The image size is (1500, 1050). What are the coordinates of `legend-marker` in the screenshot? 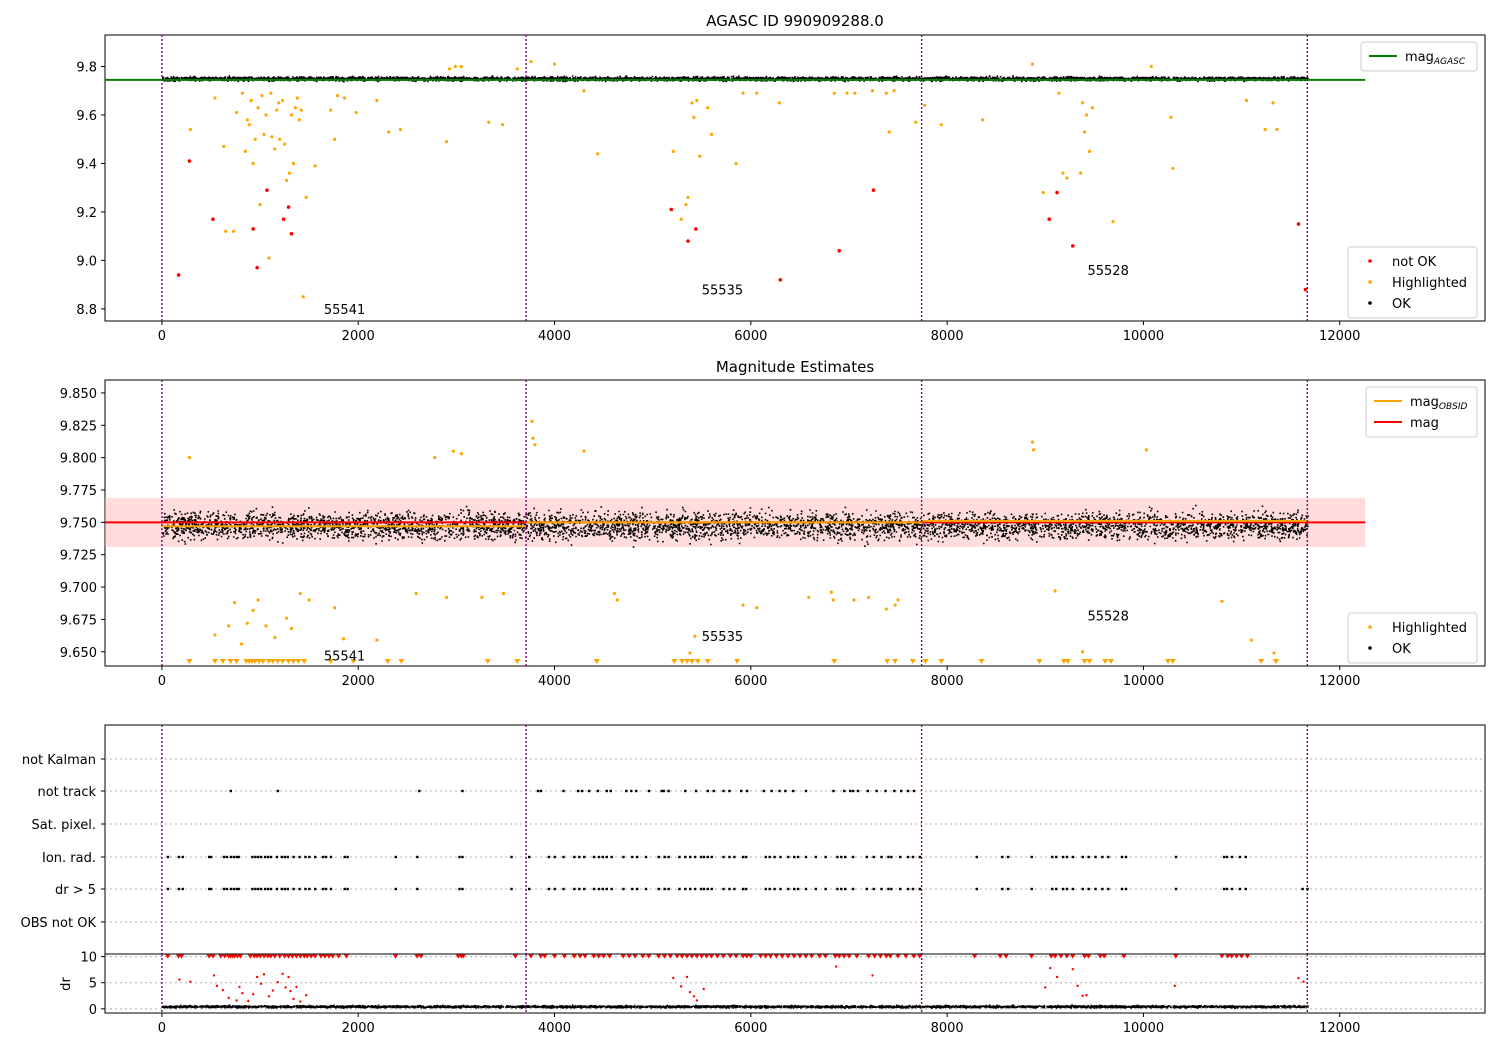 It's located at (1370, 282).